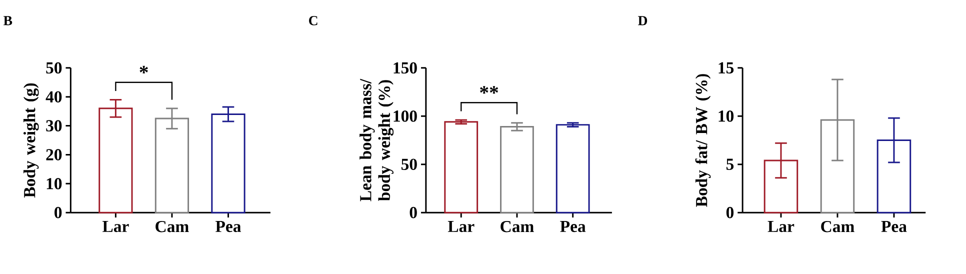 This screenshot has height=274, width=966. I want to click on annotation: **, so click(489, 90).